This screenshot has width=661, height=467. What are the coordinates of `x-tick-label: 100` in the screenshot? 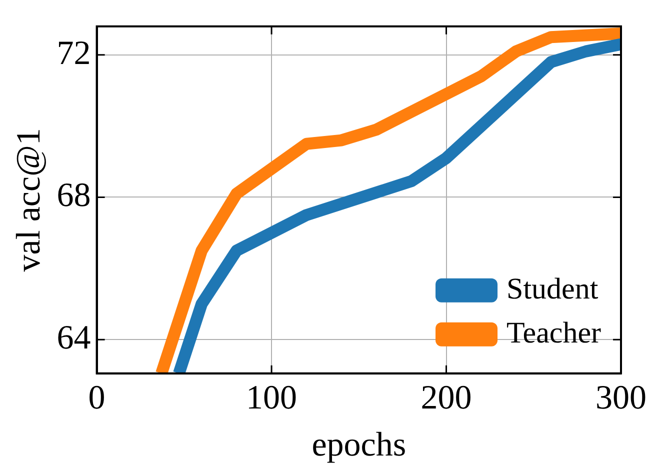 It's located at (272, 398).